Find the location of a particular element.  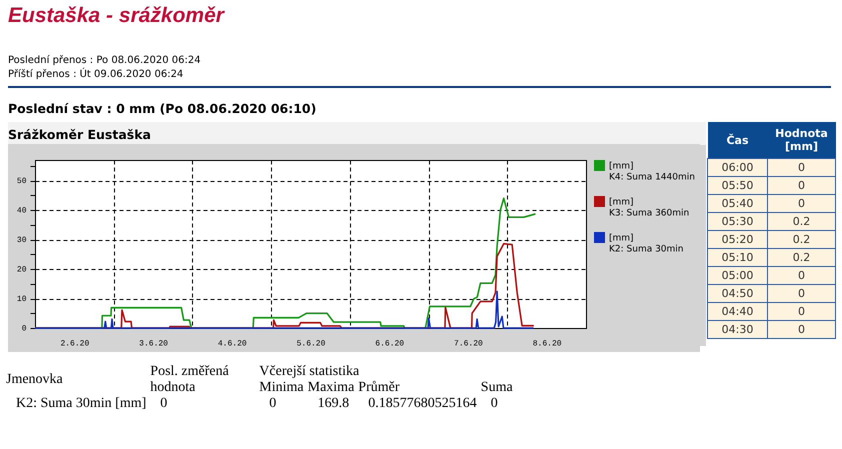

y-tick-label: 50 is located at coordinates (21, 181).